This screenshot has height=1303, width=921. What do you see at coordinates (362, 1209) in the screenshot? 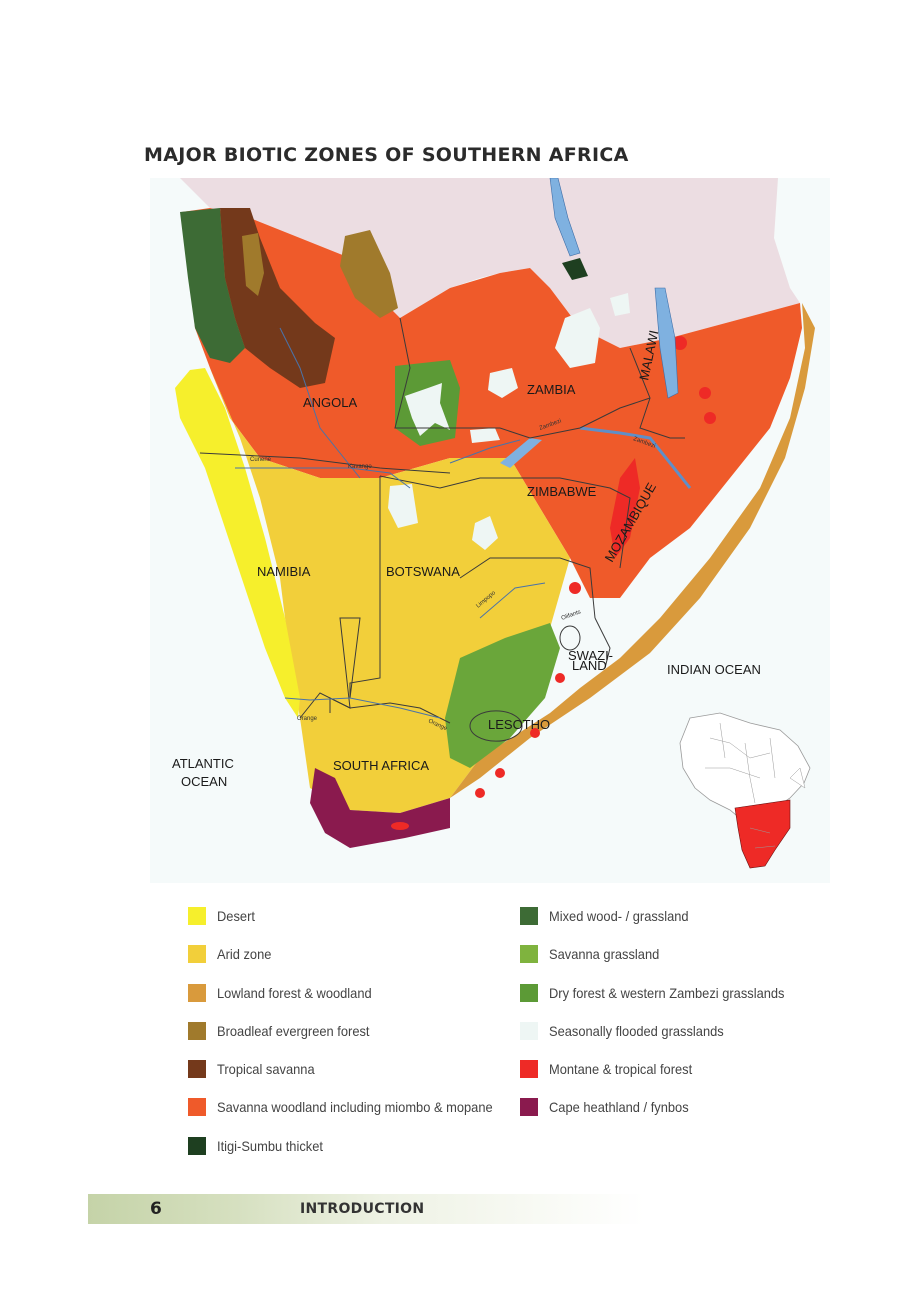
I see `section-name: INTRODUCTION` at bounding box center [362, 1209].